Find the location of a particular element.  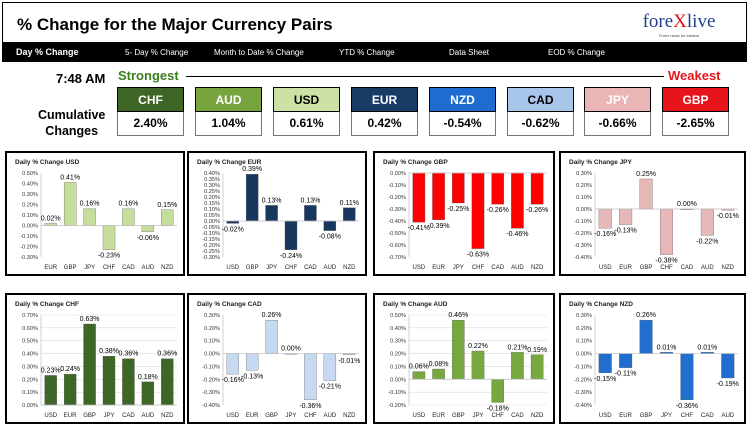

chart-title: Daily % Change AUD is located at coordinates (415, 304).